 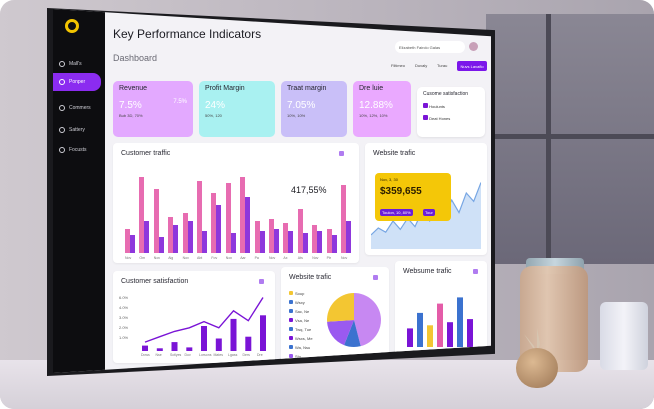 I want to click on customer-traffic-big-value: 417,55%, so click(x=309, y=190).